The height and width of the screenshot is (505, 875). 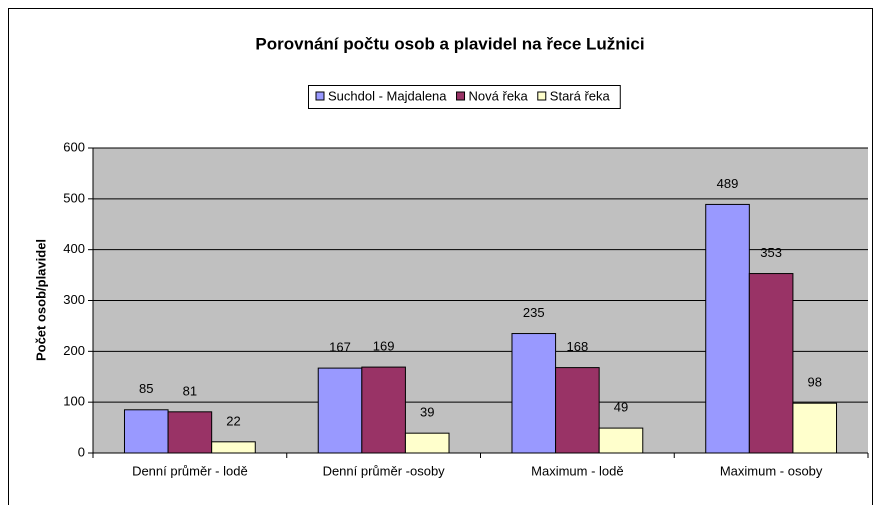 What do you see at coordinates (427, 412) in the screenshot?
I see `data-label: 39` at bounding box center [427, 412].